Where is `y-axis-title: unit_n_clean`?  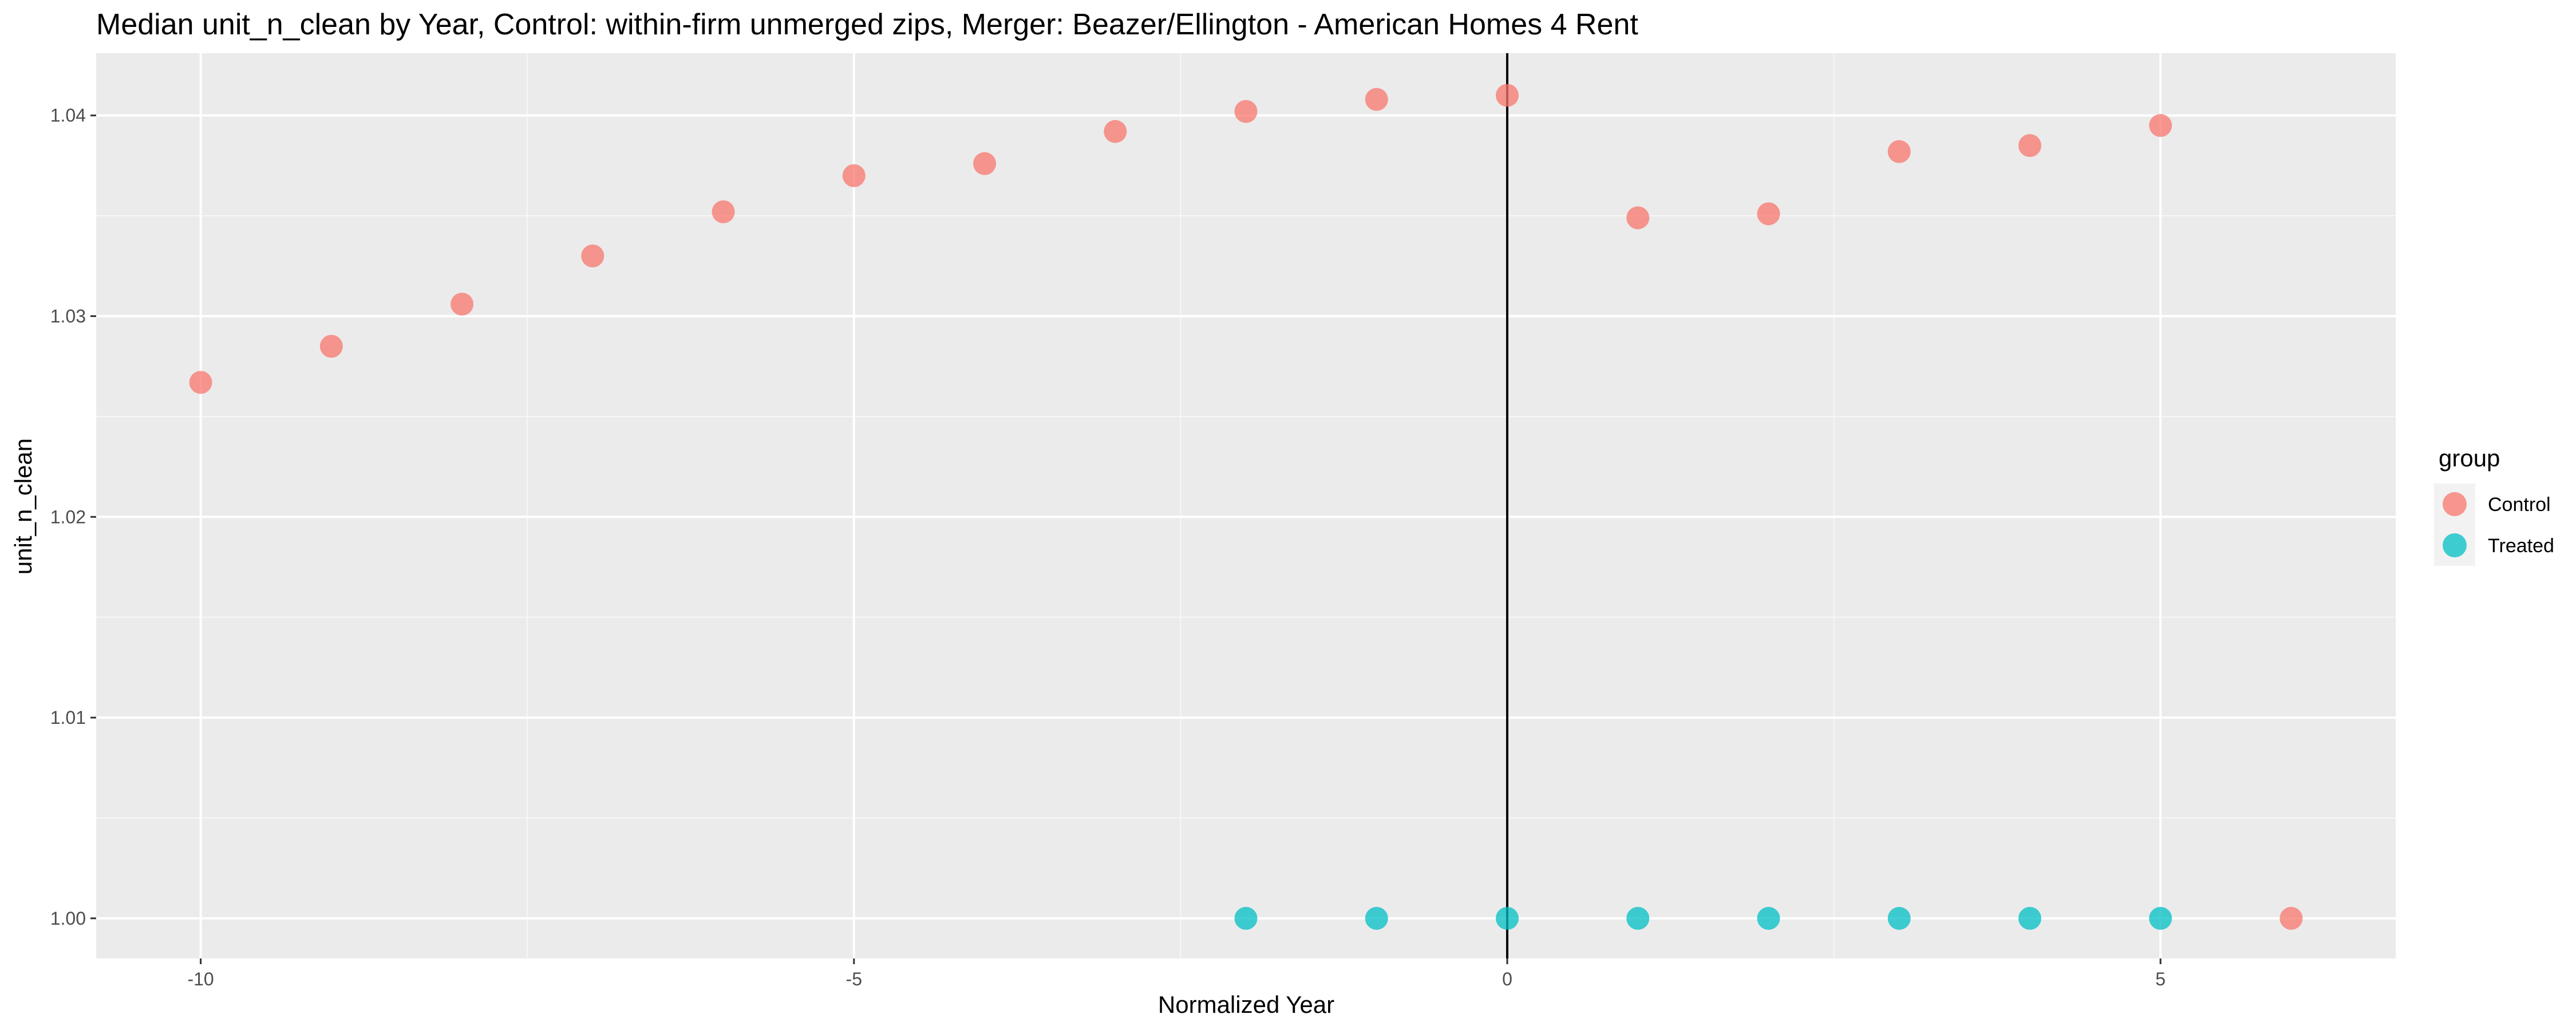 y-axis-title: unit_n_clean is located at coordinates (23, 506).